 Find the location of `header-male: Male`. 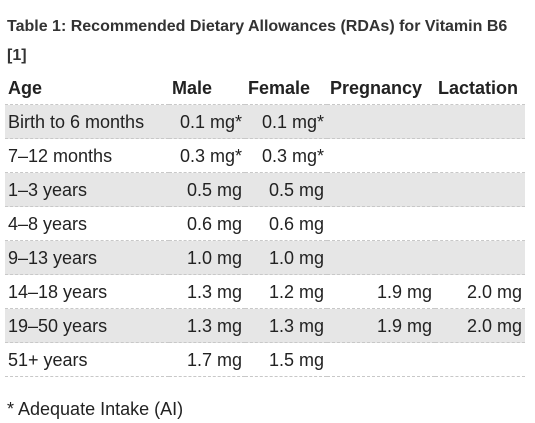

header-male: Male is located at coordinates (207, 88).